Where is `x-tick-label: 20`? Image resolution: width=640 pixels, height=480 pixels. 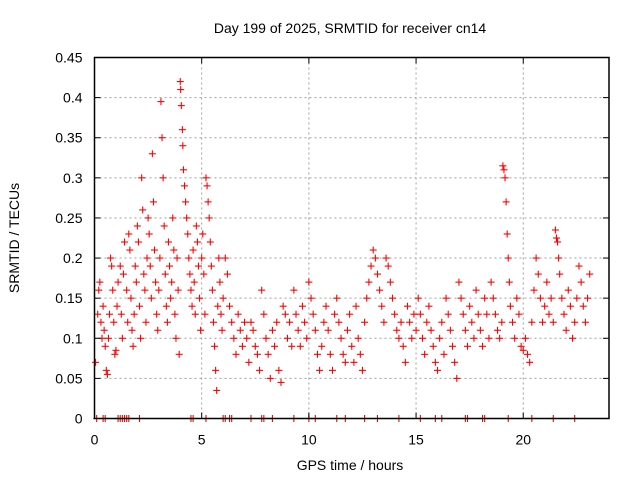 x-tick-label: 20 is located at coordinates (523, 440).